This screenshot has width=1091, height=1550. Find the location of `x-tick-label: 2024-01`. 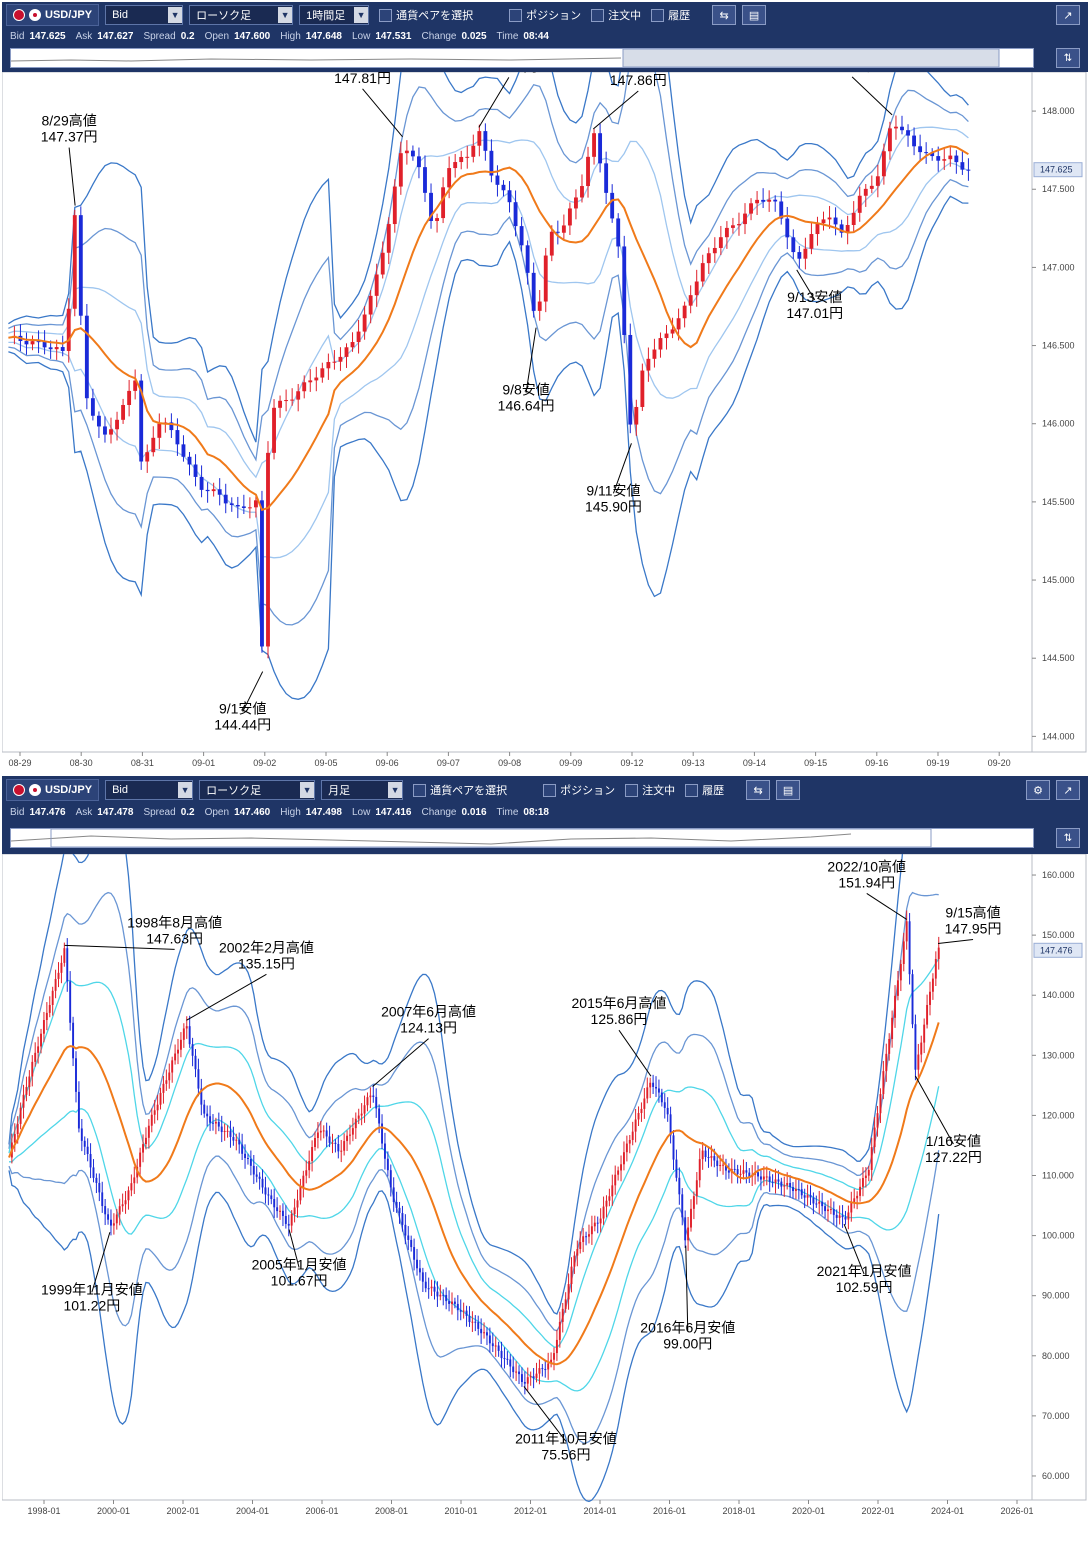

x-tick-label: 2024-01 is located at coordinates (947, 1511).